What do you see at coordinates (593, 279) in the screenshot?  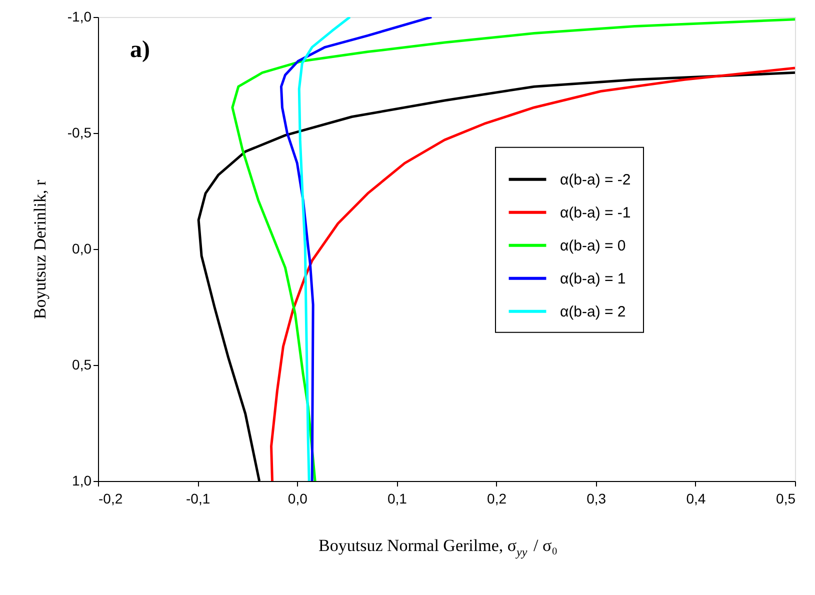 I see `legend-label: α(b-a) = 1` at bounding box center [593, 279].